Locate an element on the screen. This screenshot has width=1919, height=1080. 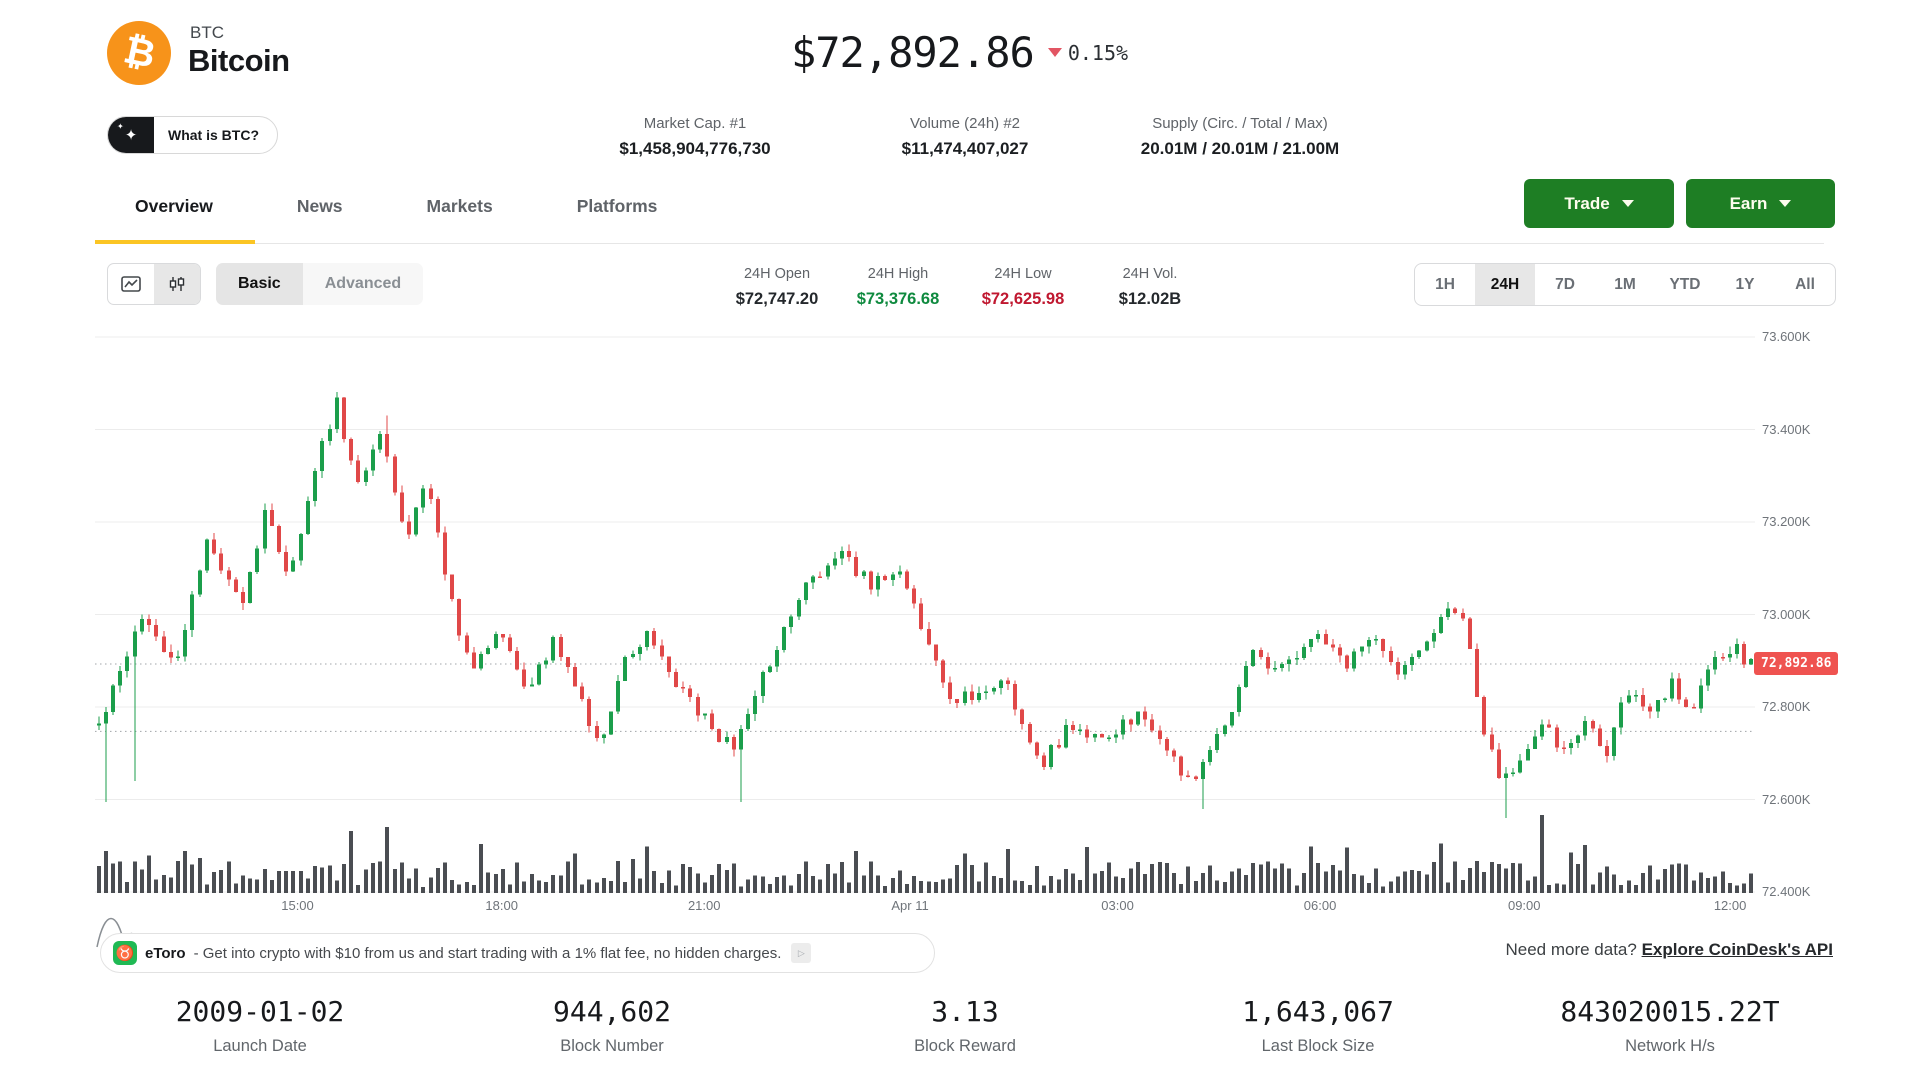
volume-stat: Volume (24h) #2 $11,474,407,027 is located at coordinates (965, 137).